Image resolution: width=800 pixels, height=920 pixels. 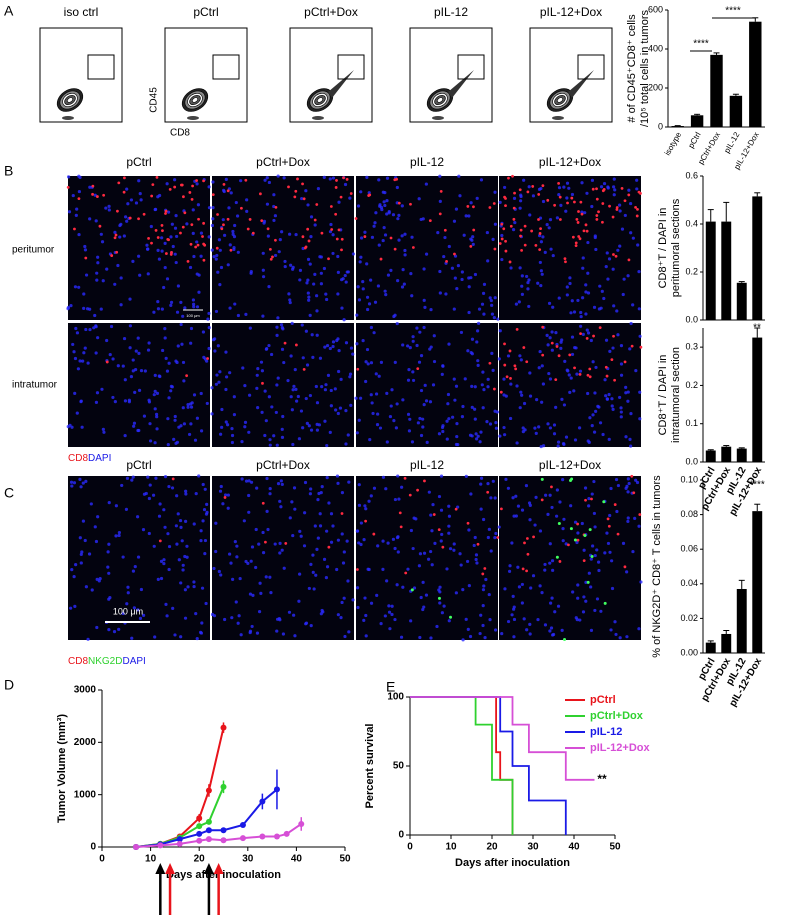 What do you see at coordinates (691, 461) in the screenshot?
I see `y-tick-label: 0.0` at bounding box center [691, 461].